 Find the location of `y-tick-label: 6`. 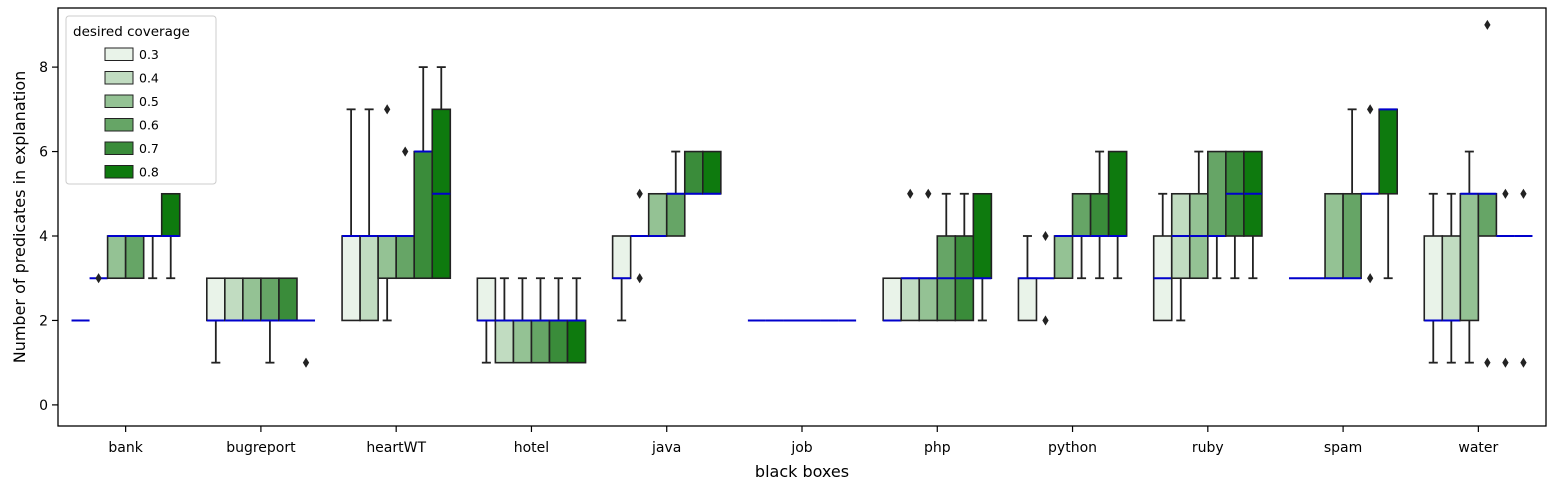

y-tick-label: 6 is located at coordinates (43, 153).